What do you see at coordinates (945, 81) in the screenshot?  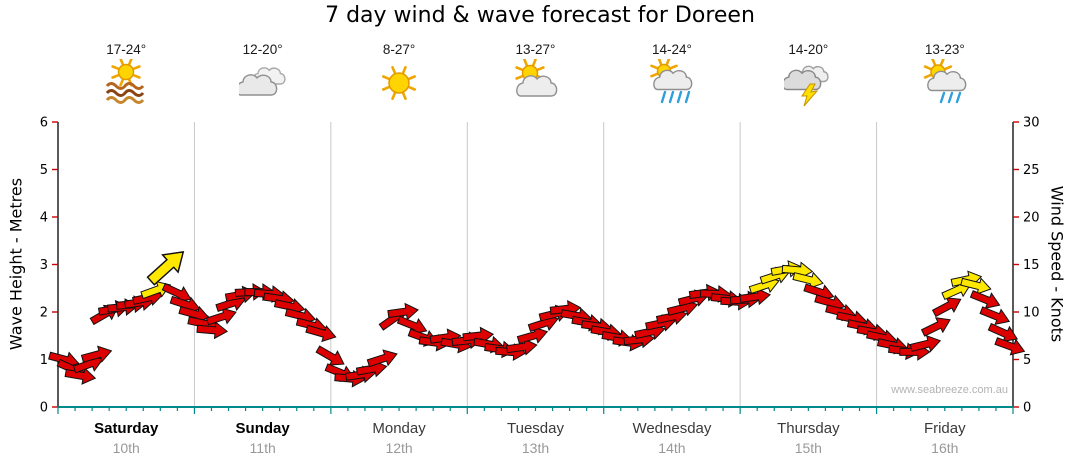 I see `light-showers-icon` at bounding box center [945, 81].